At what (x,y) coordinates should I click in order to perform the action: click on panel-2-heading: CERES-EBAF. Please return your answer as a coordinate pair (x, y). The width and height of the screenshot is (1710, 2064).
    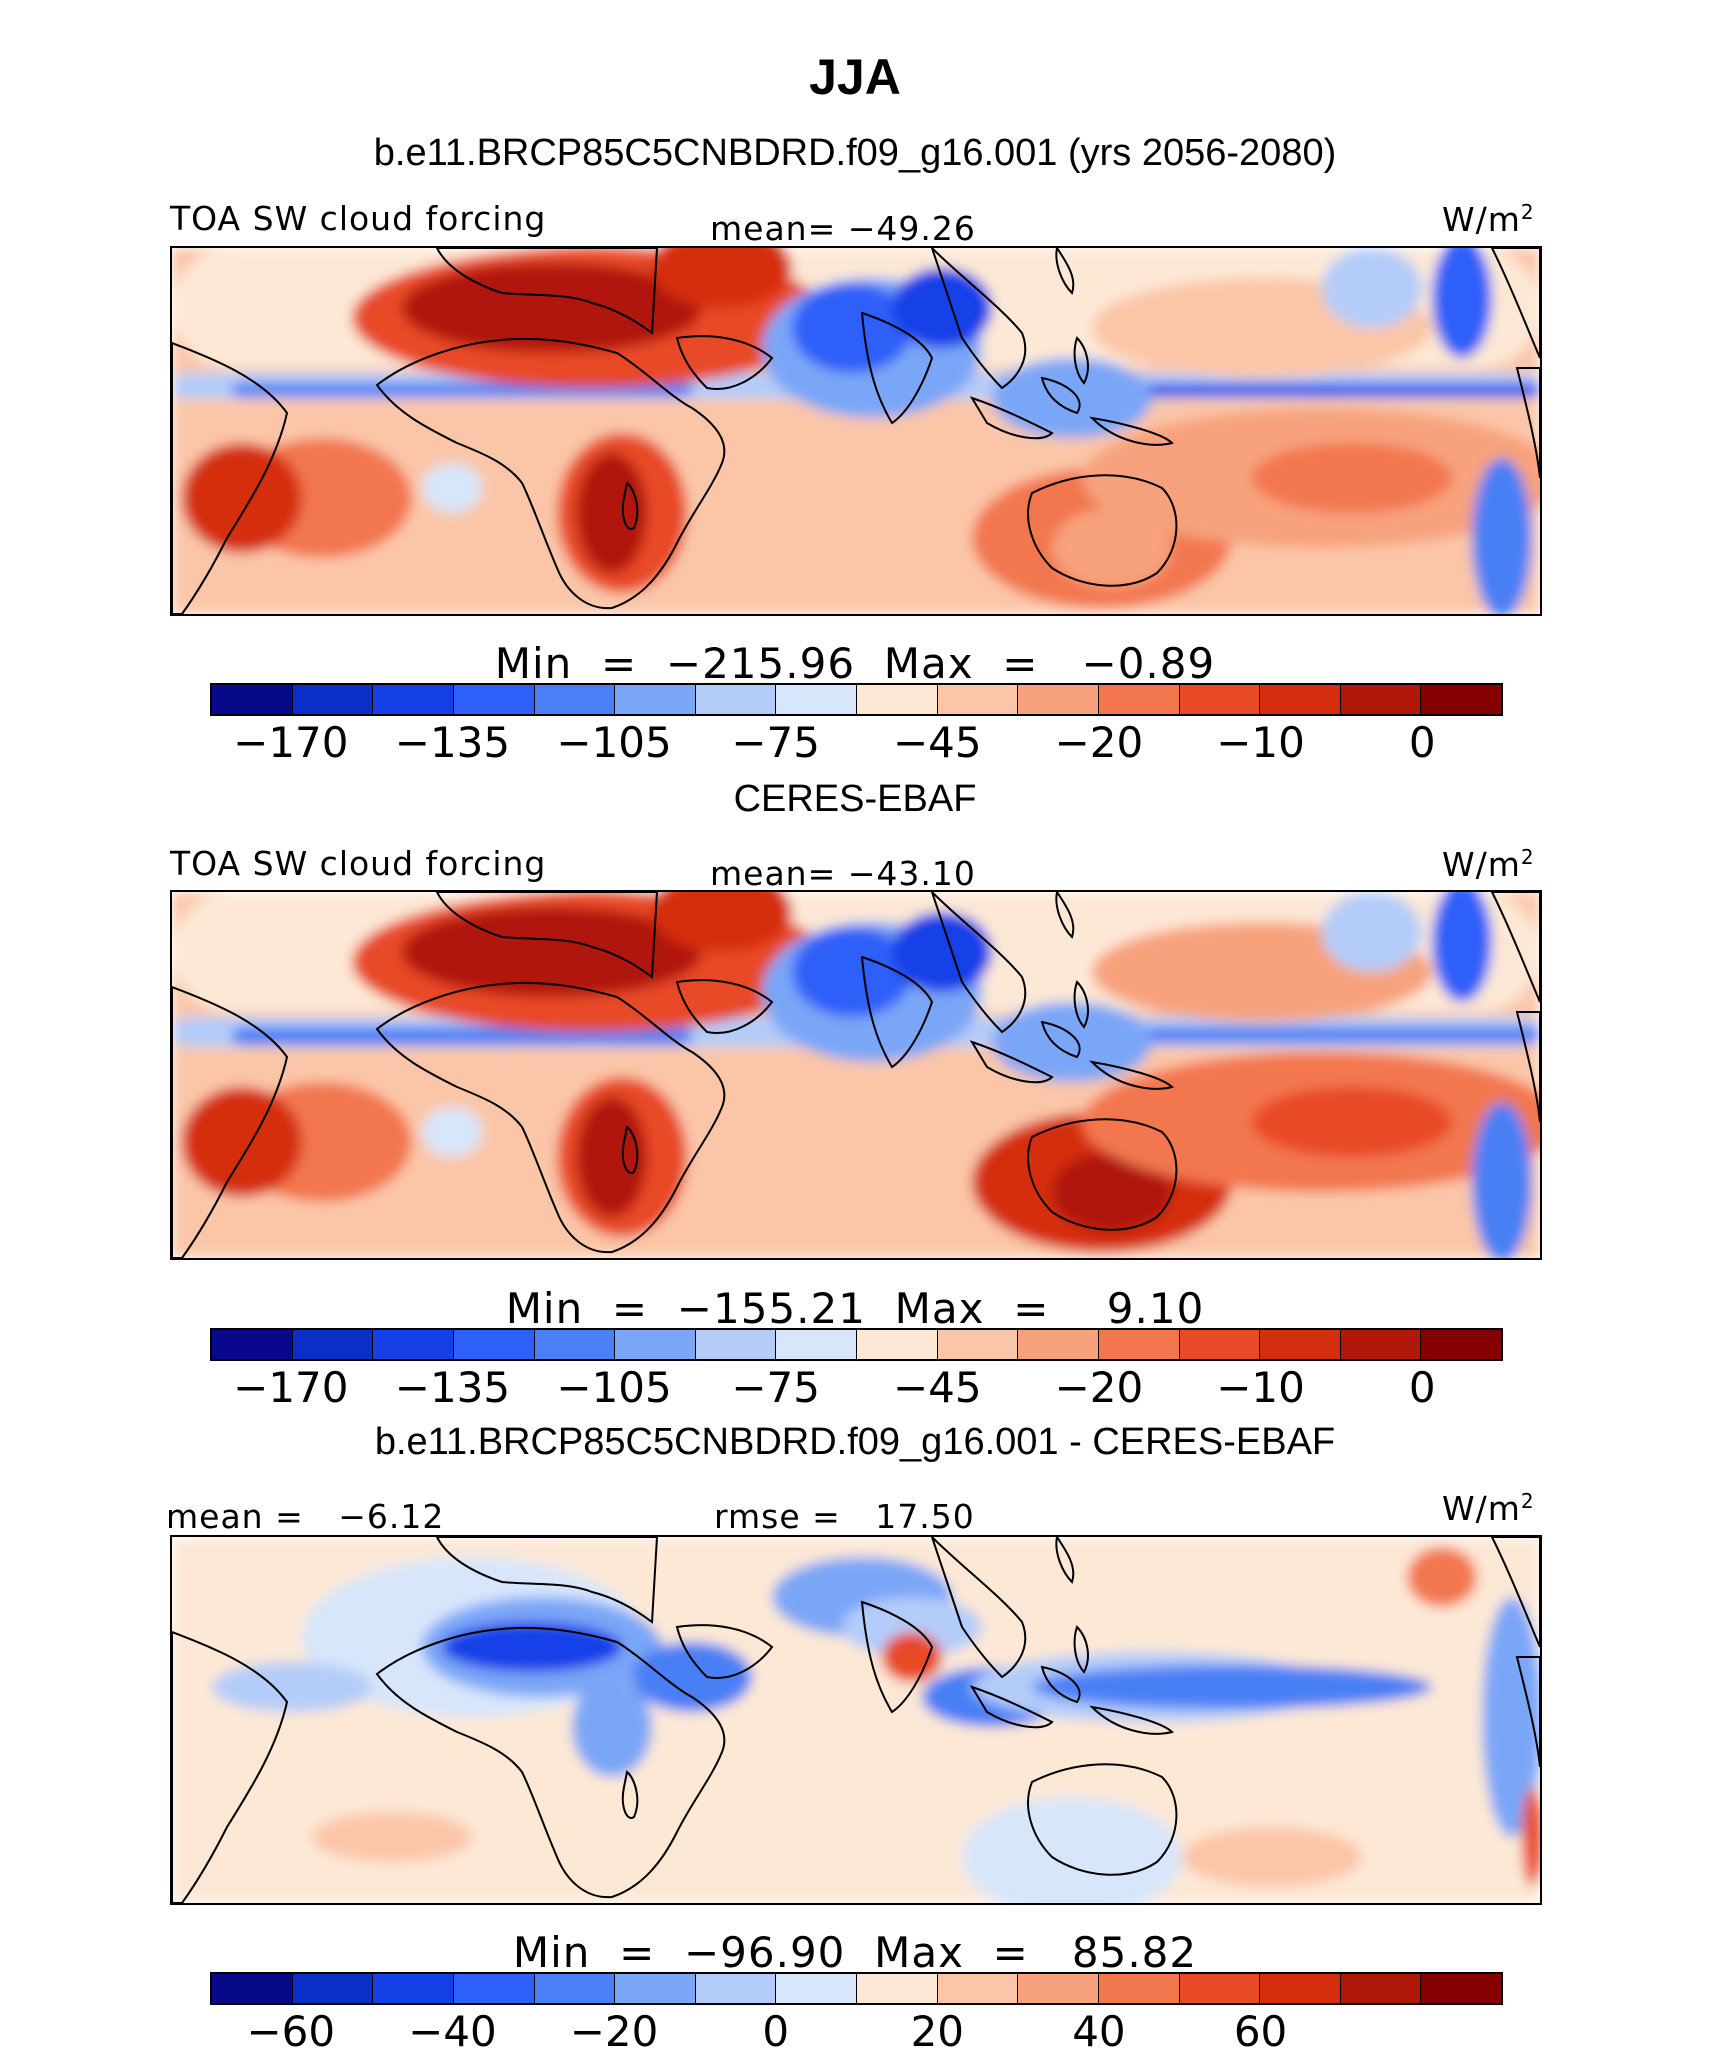
    Looking at the image, I should click on (855, 799).